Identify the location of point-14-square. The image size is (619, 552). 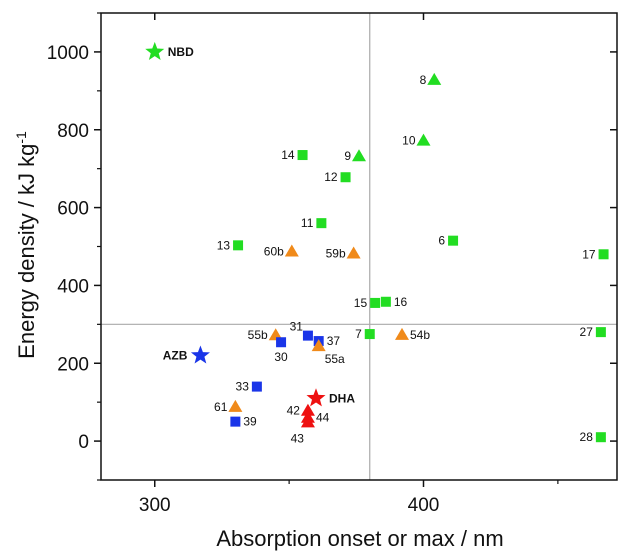
(302, 155).